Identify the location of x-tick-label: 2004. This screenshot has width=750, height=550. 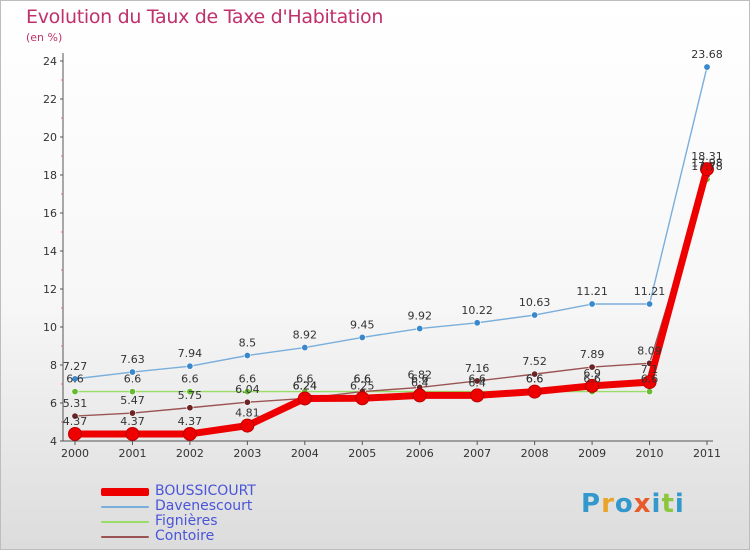
(305, 453).